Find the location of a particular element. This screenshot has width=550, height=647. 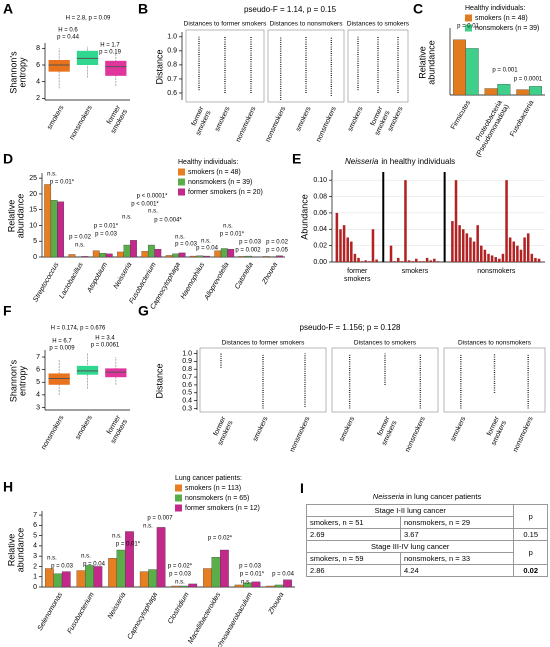

y-tick-label: 0.7 is located at coordinates (187, 377).